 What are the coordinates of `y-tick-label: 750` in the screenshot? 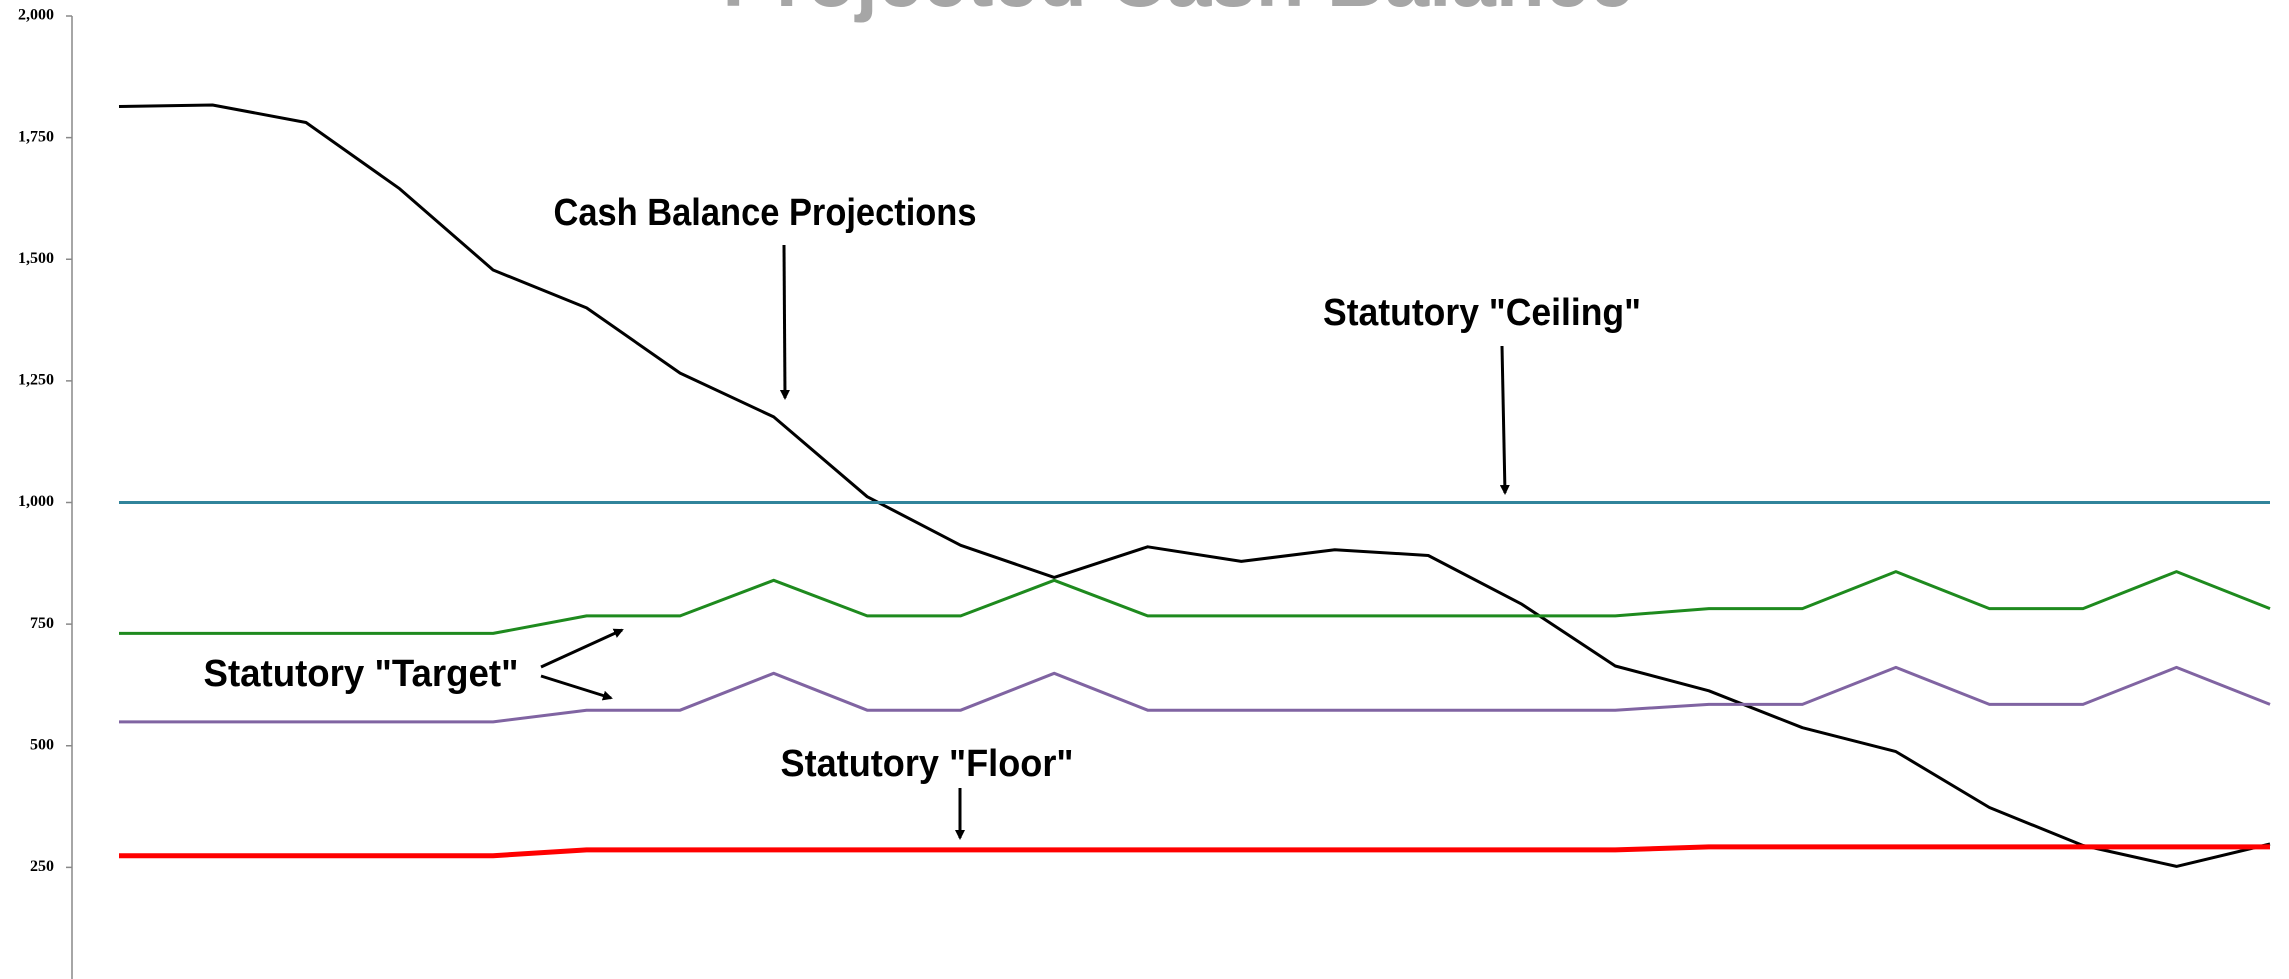 It's located at (42, 623).